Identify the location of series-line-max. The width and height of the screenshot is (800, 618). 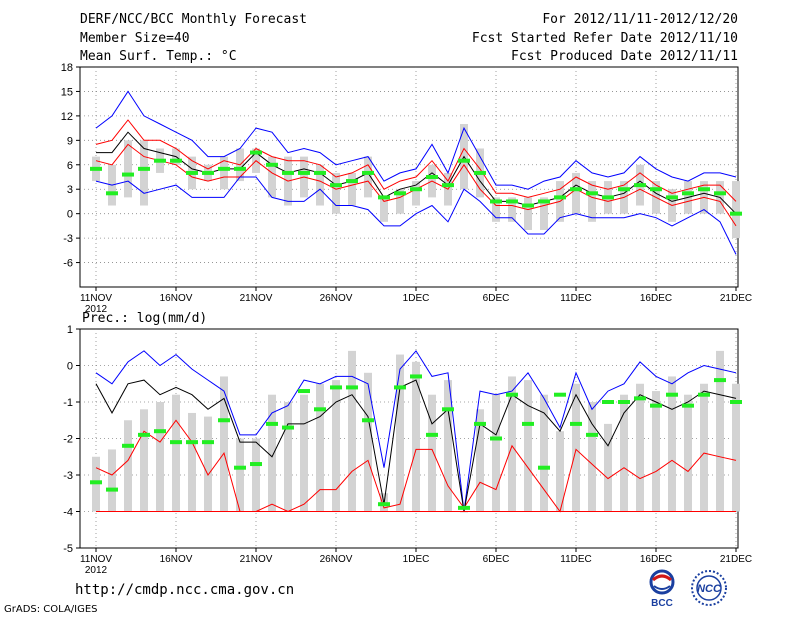
(416, 140).